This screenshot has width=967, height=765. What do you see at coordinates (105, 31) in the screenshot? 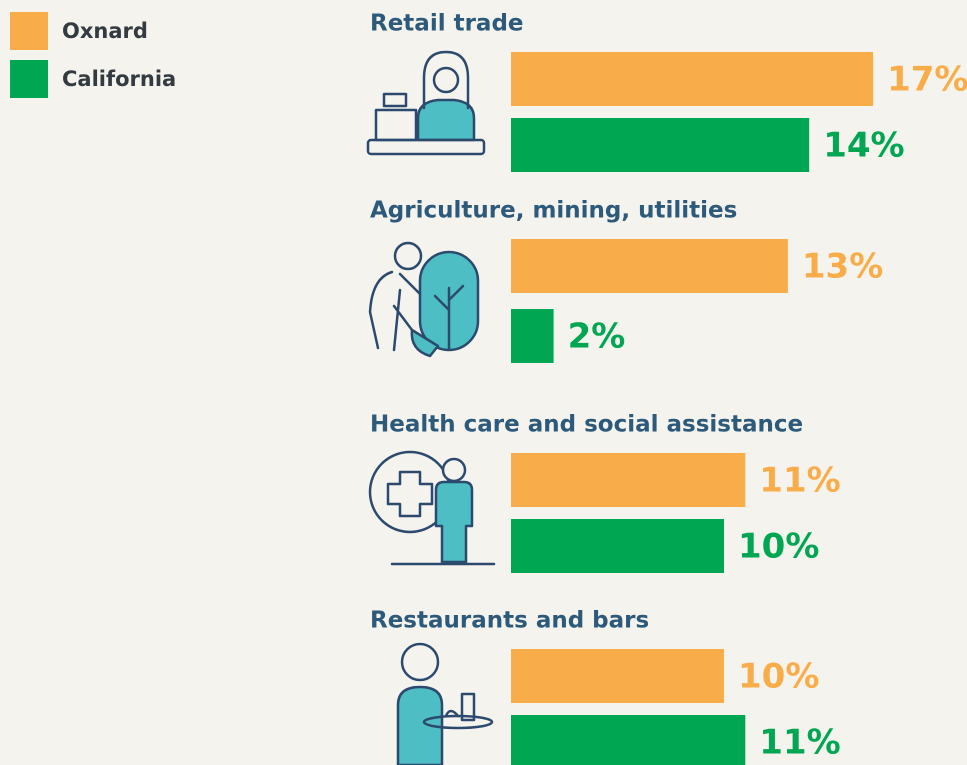
I see `legend-label: Oxnard` at bounding box center [105, 31].